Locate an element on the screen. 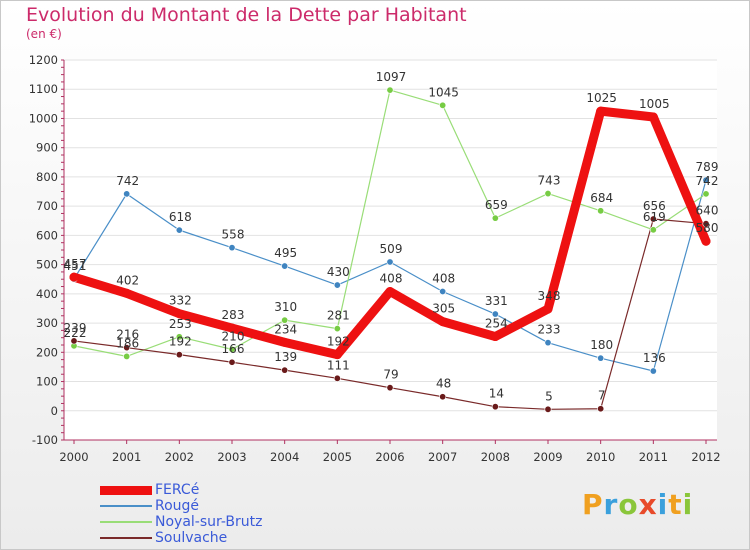 The width and height of the screenshot is (750, 550). x-tick-label: 2010 is located at coordinates (600, 457).